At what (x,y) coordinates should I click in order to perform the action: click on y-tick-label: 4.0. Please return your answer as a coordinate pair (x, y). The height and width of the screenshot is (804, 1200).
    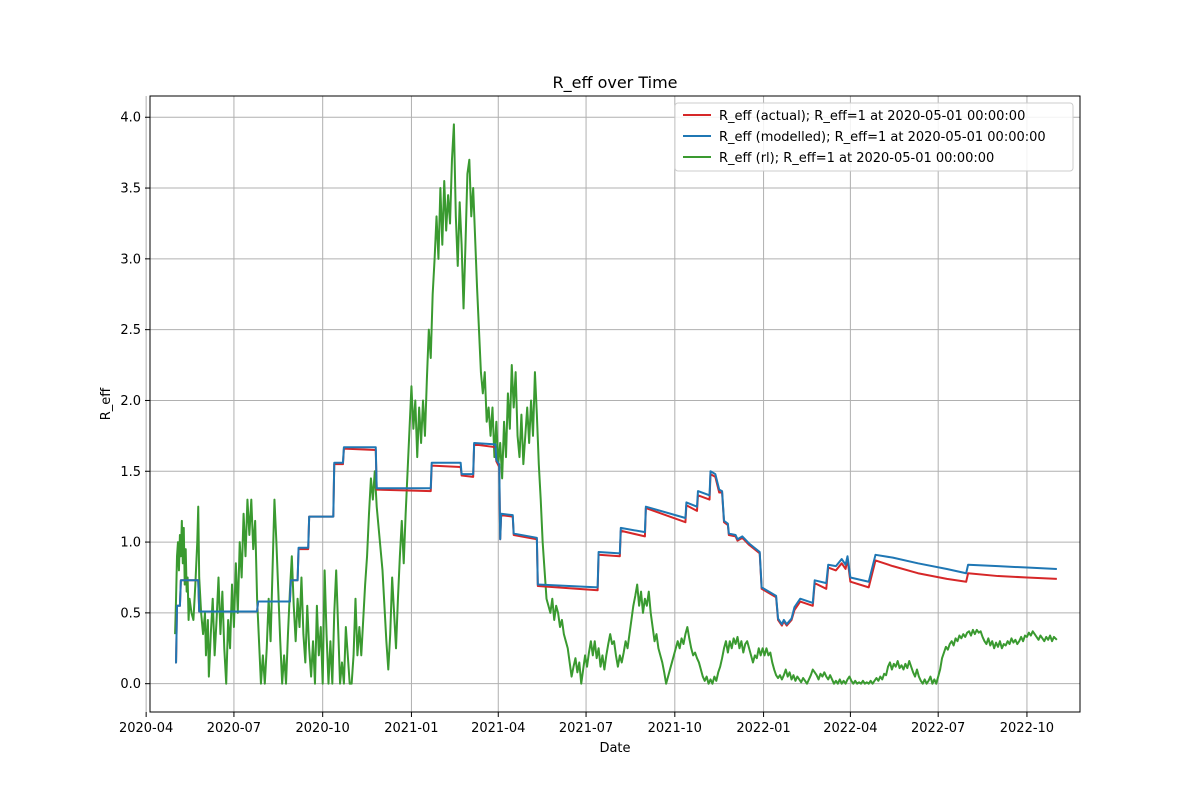
    Looking at the image, I should click on (130, 118).